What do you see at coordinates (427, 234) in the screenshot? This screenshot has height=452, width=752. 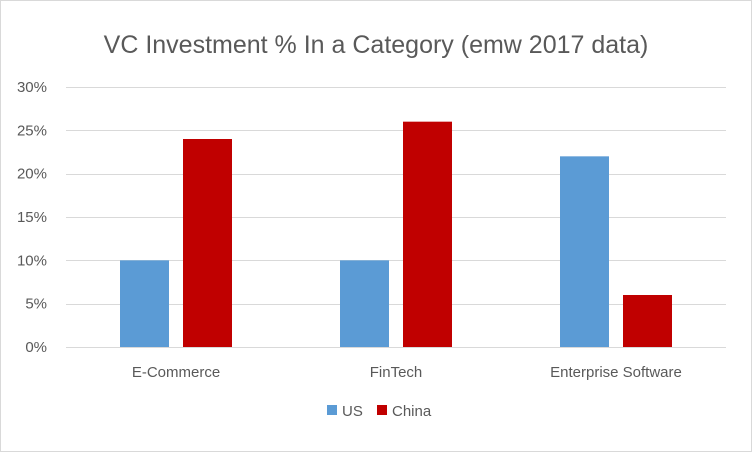 I see `bar-china-fintech` at bounding box center [427, 234].